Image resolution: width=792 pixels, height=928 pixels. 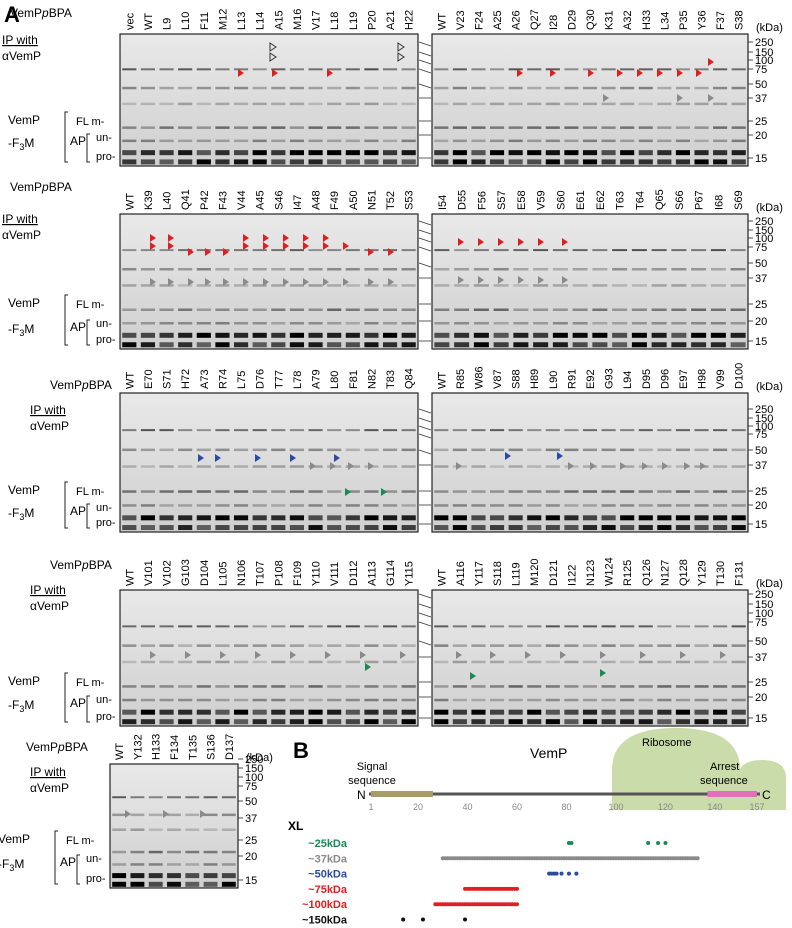 I want to click on tick-label: 140, so click(x=714, y=807).